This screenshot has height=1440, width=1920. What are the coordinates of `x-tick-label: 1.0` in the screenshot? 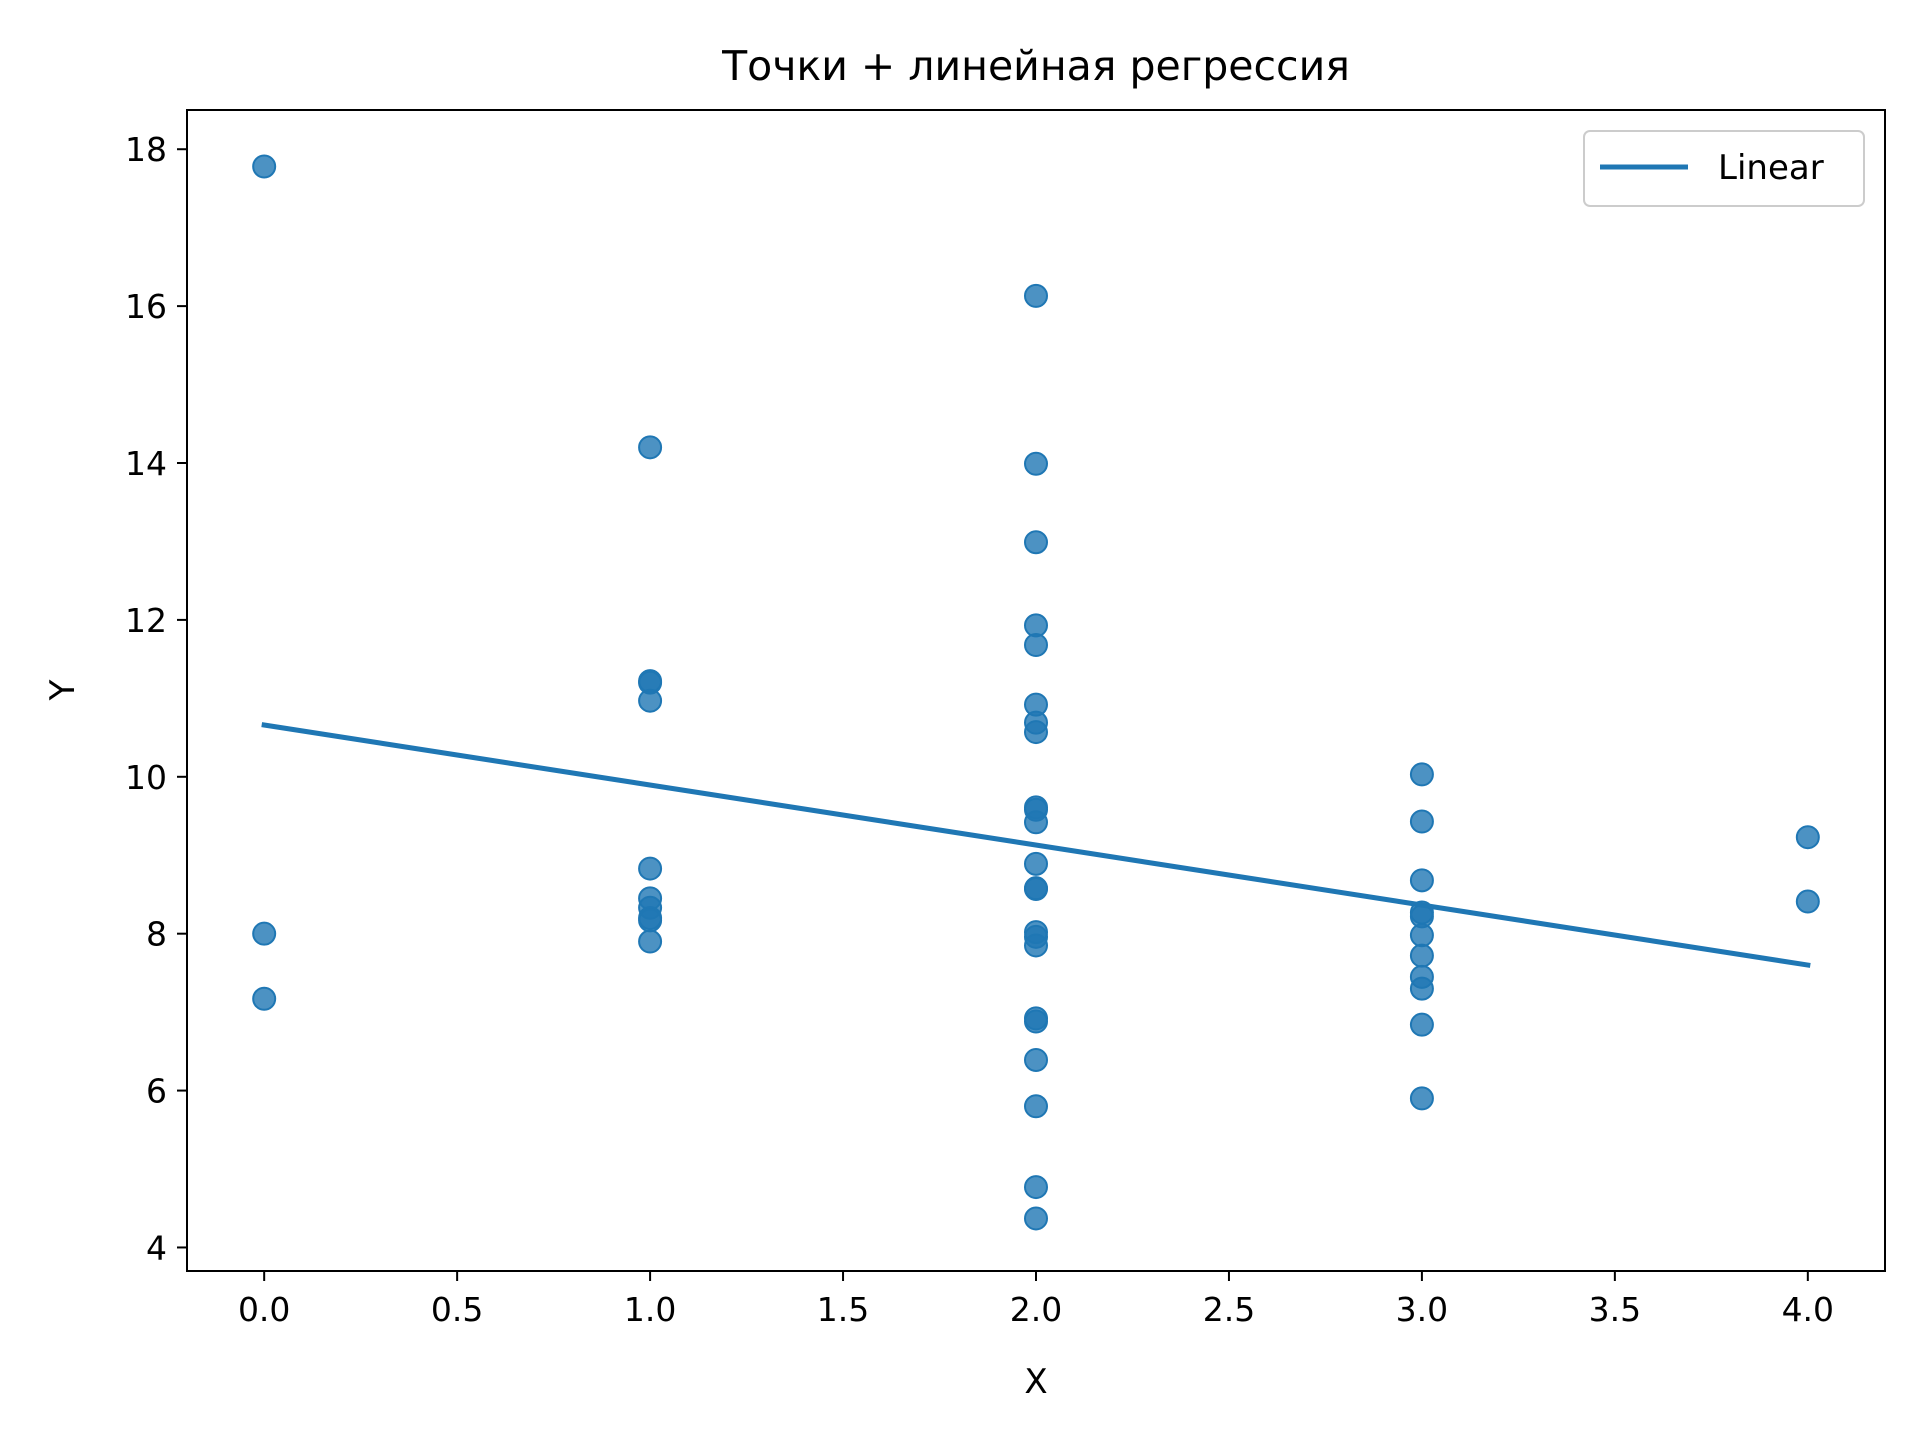 It's located at (650, 1309).